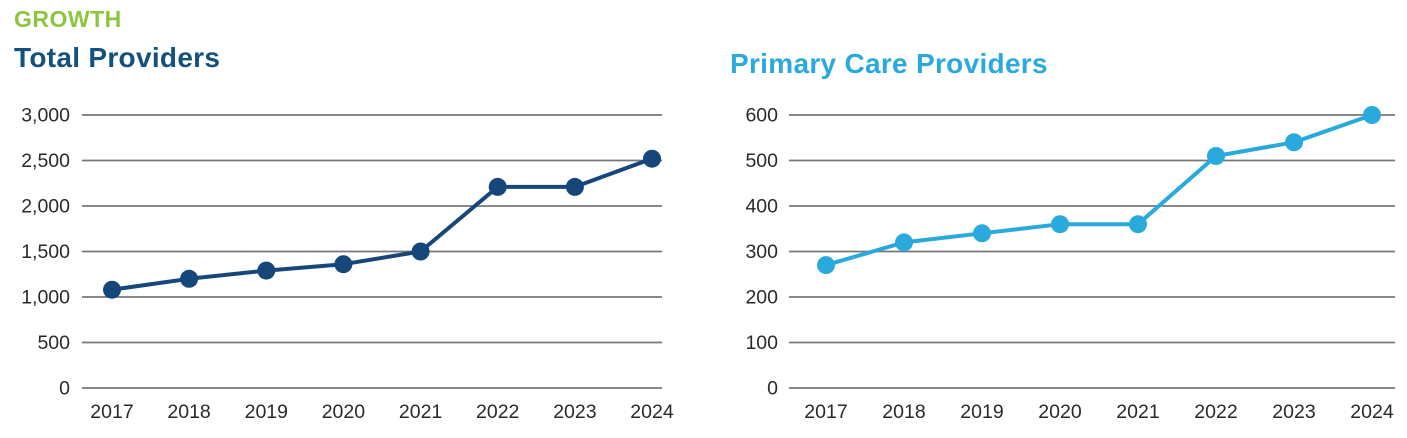  What do you see at coordinates (45, 161) in the screenshot?
I see `y-tick-label: 2,500` at bounding box center [45, 161].